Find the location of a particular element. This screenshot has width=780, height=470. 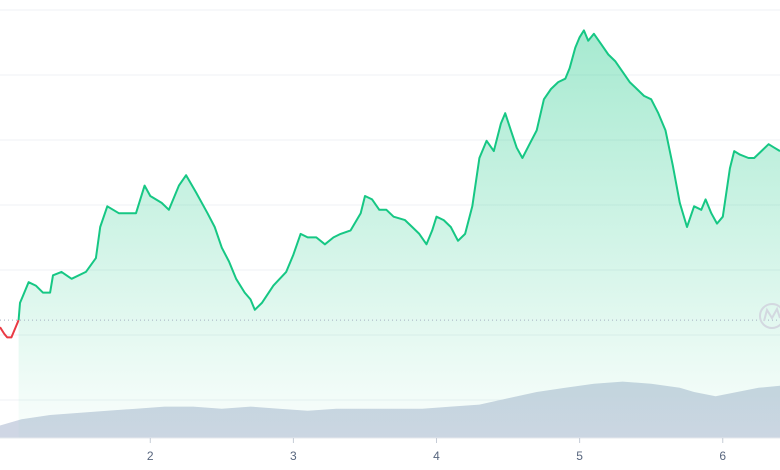

x-tick-label: 3 is located at coordinates (293, 456).